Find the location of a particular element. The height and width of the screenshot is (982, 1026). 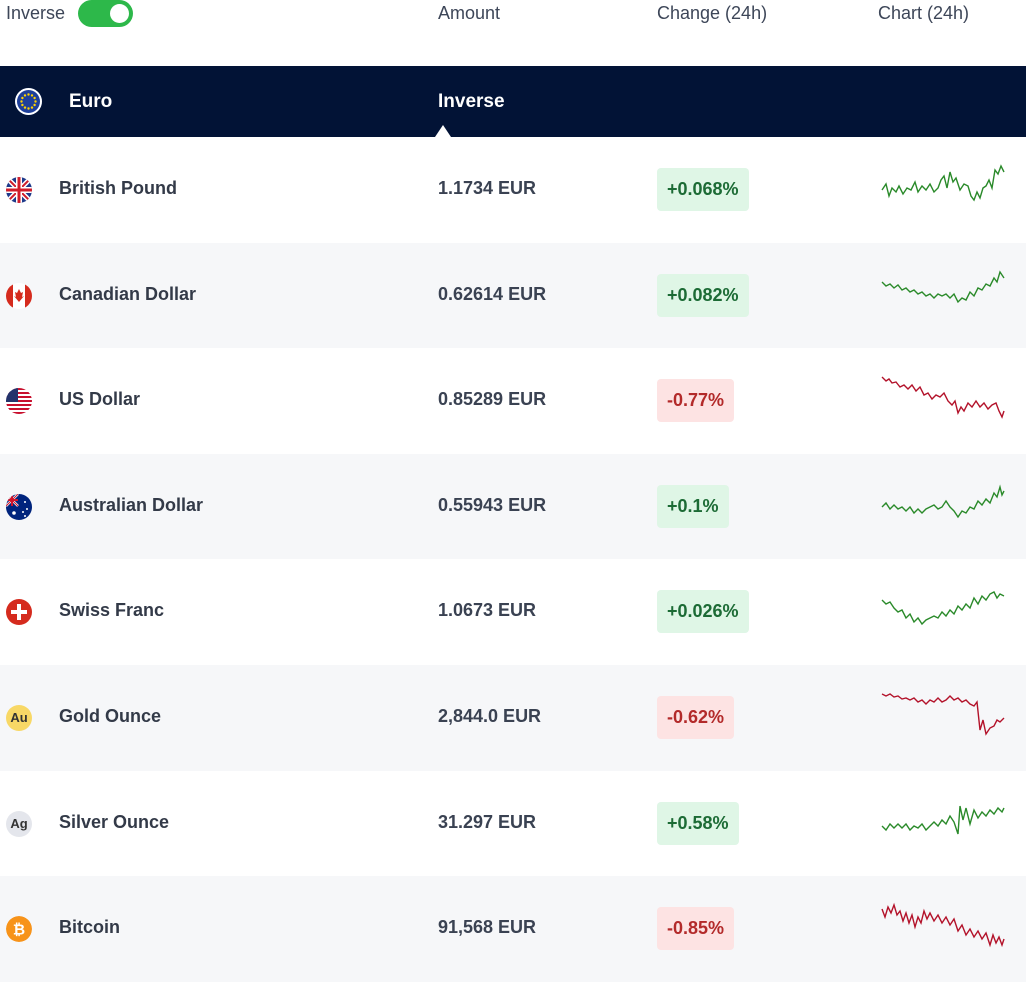

change-badge: +0.58% is located at coordinates (698, 823).